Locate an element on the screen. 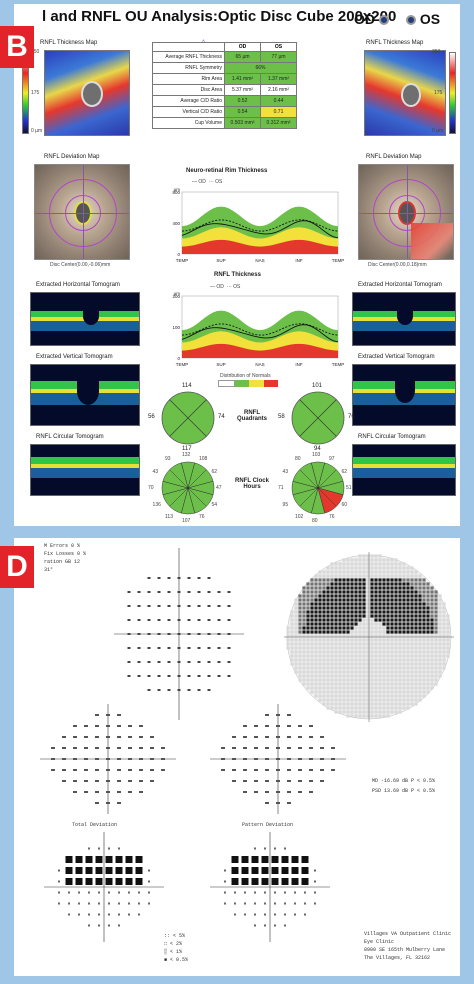 This screenshot has width=474, height=984. od-deviation-map-label: RNFL Deviation Map is located at coordinates (72, 157).